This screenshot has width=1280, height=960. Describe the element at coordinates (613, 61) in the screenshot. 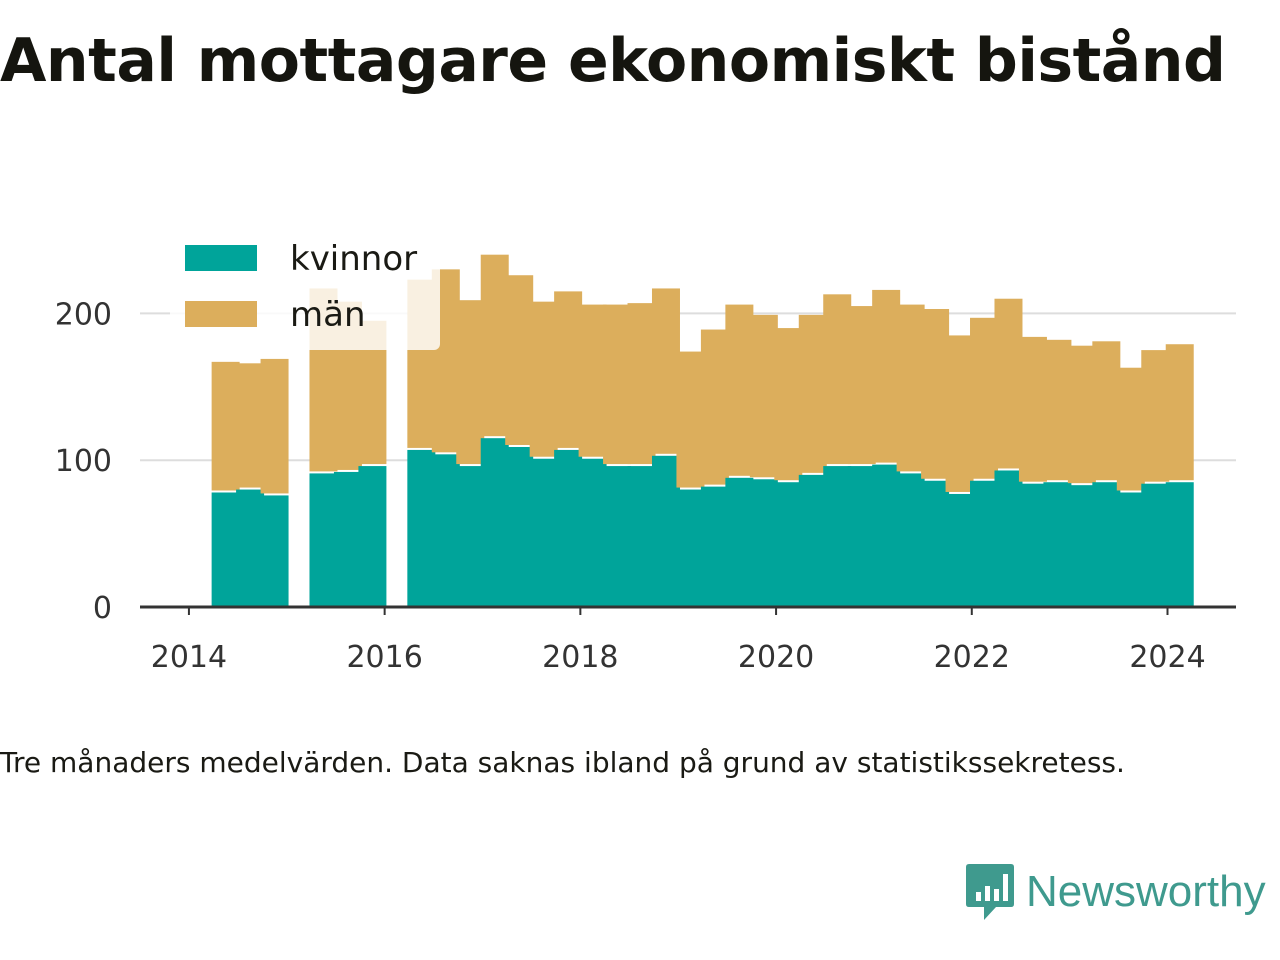

I see `chart-title: Antal mottagare ekonomiskt bistånd` at that location.